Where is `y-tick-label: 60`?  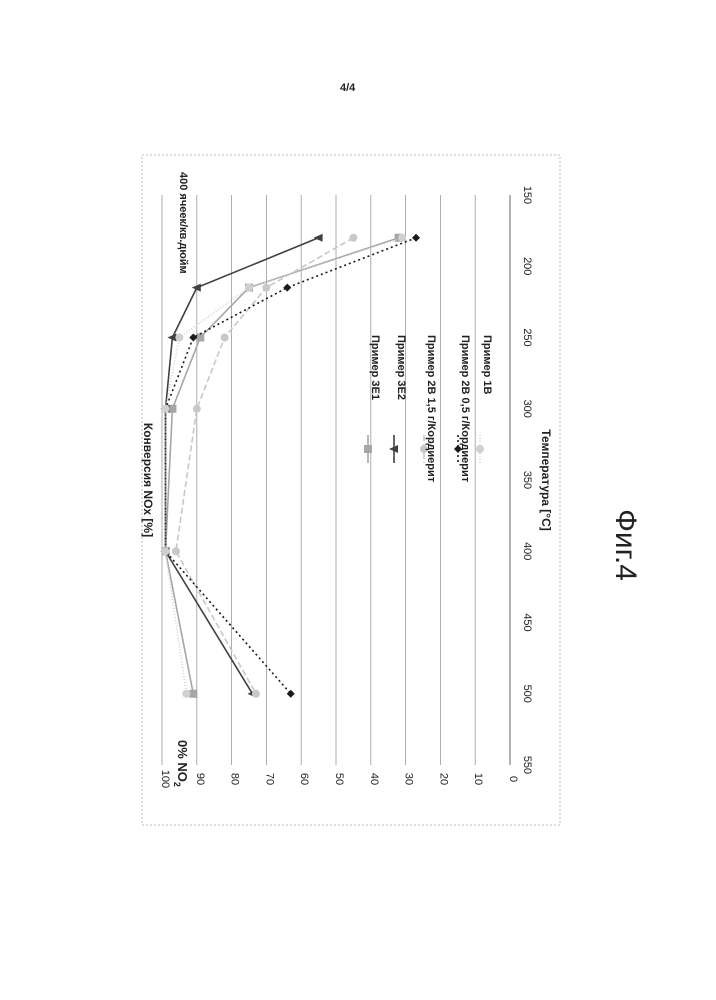 y-tick-label: 60 is located at coordinates (304, 779).